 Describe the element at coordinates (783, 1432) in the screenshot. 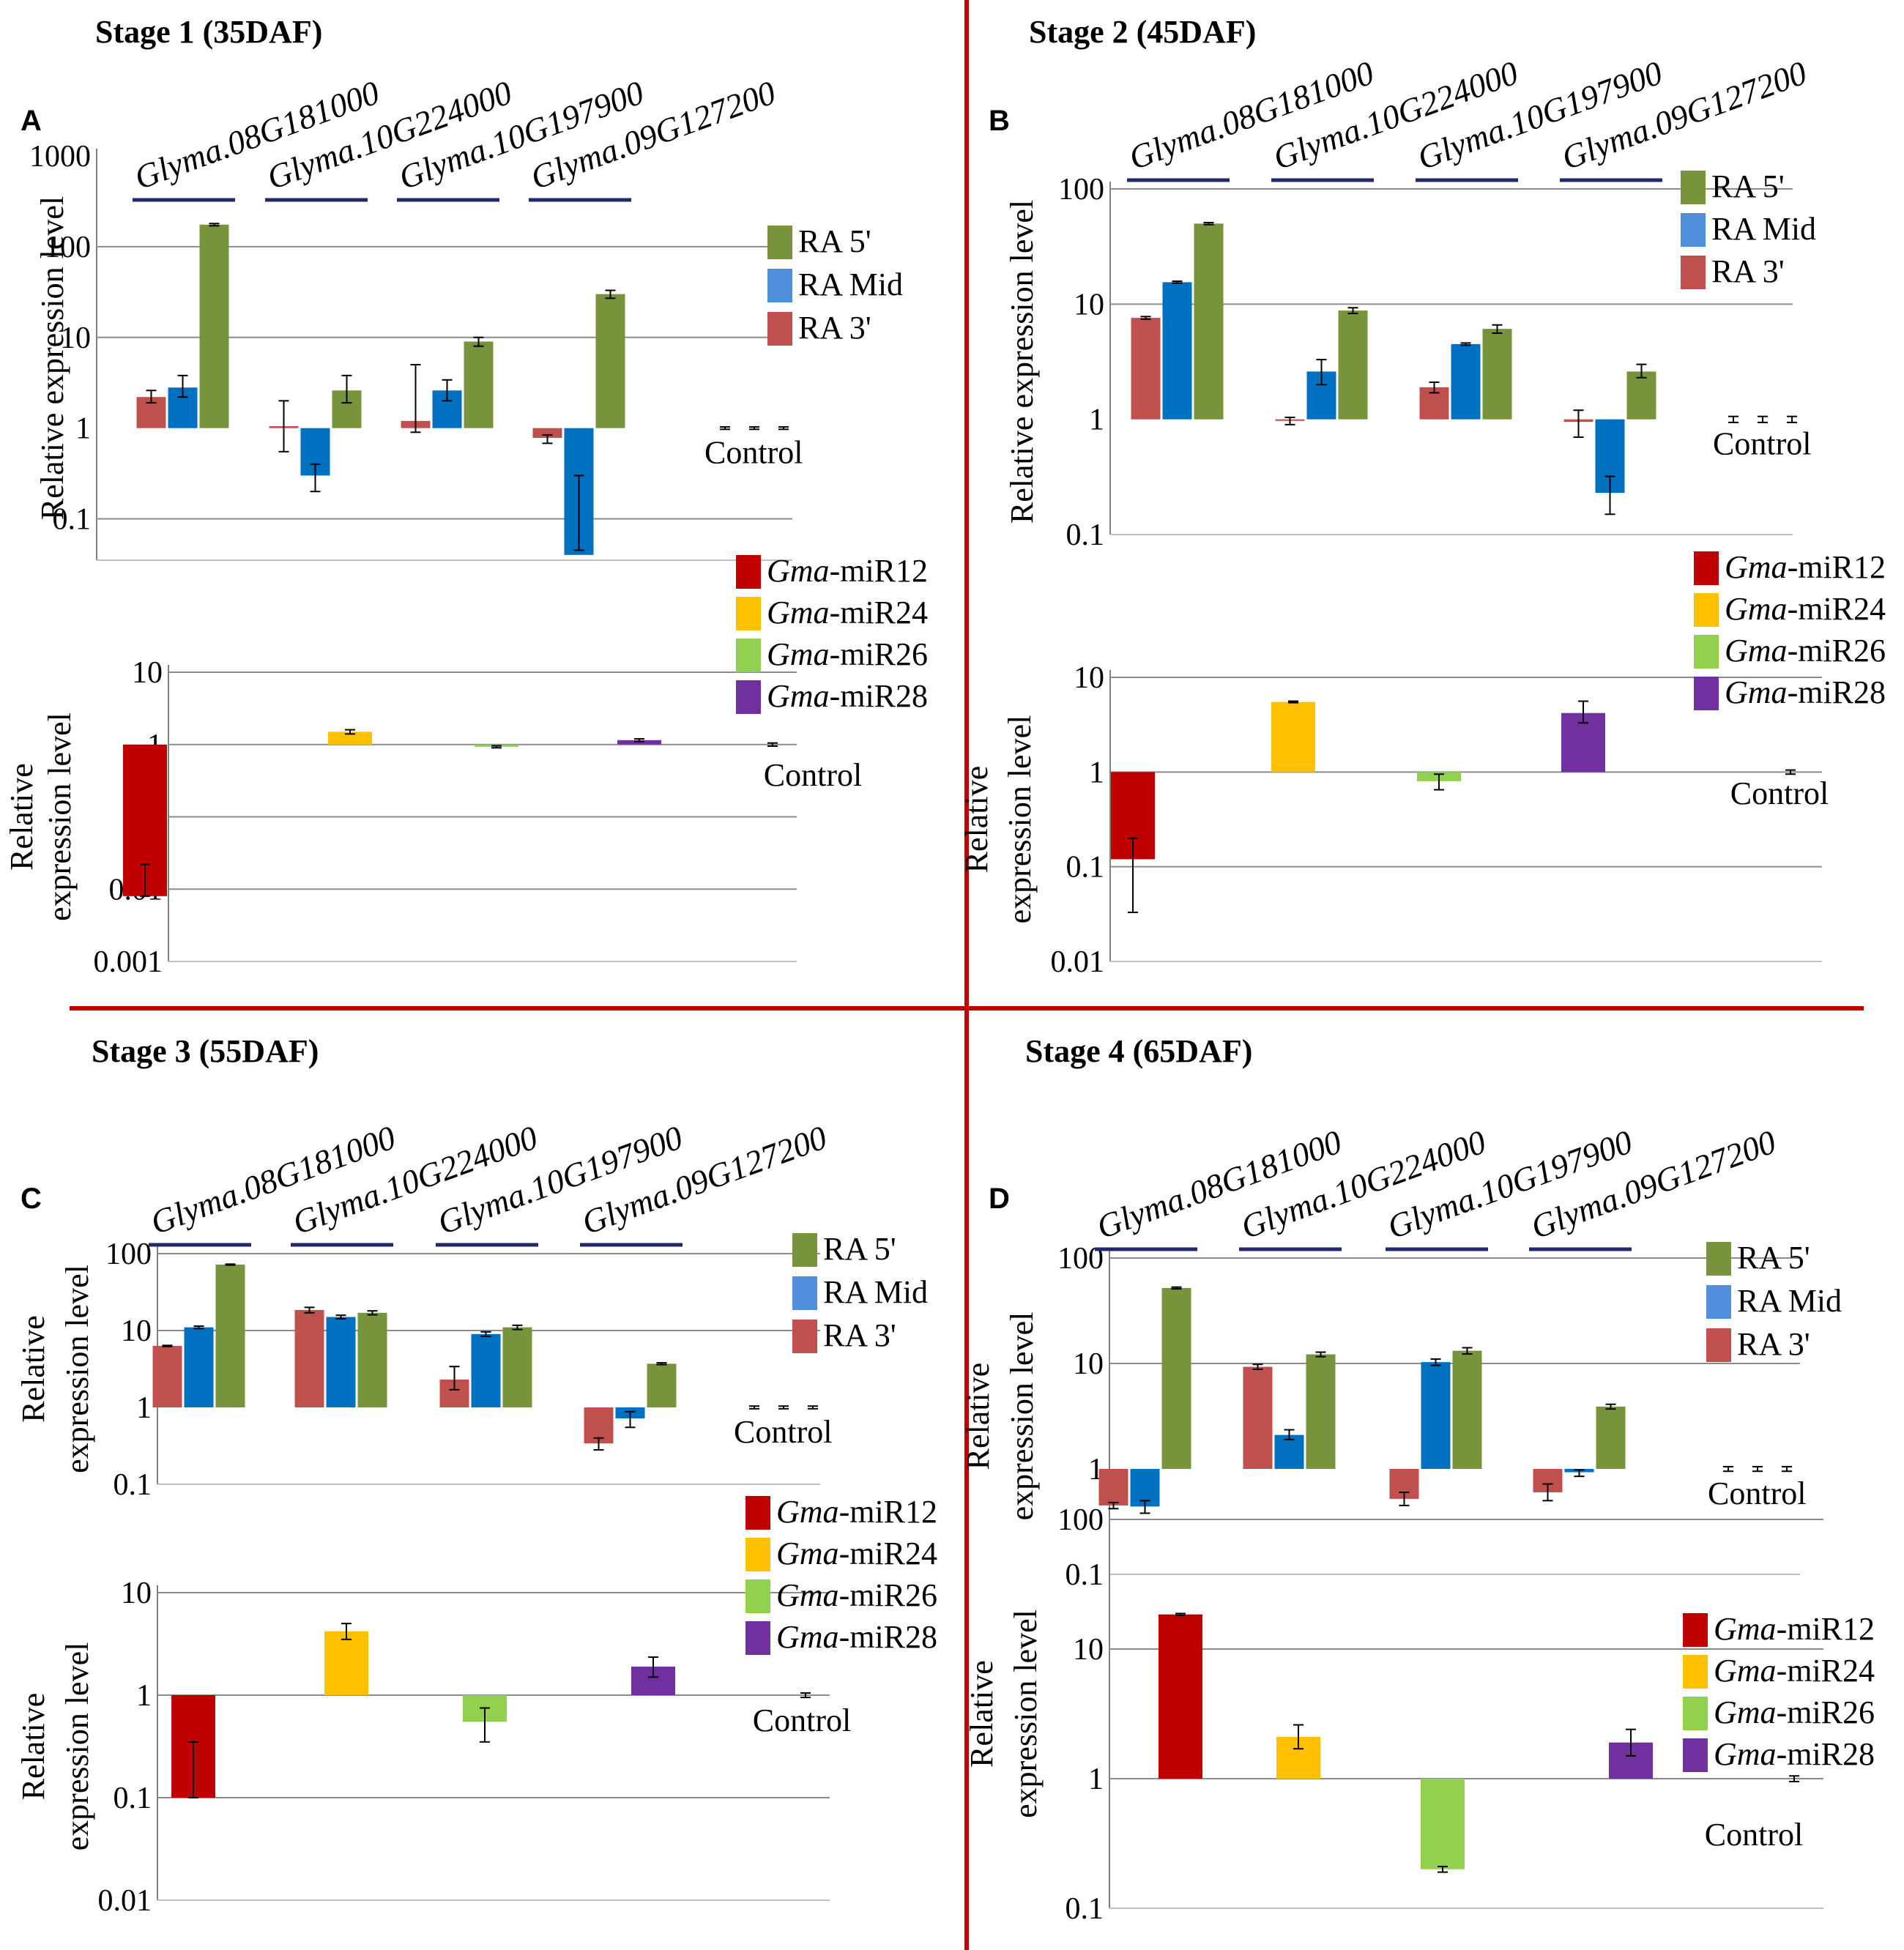

I see `control-label-C: Control` at that location.